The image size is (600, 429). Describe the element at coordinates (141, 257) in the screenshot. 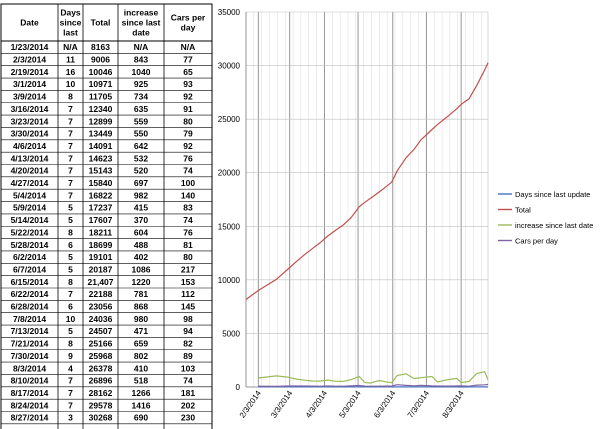

I see `table-cell: 402` at that location.